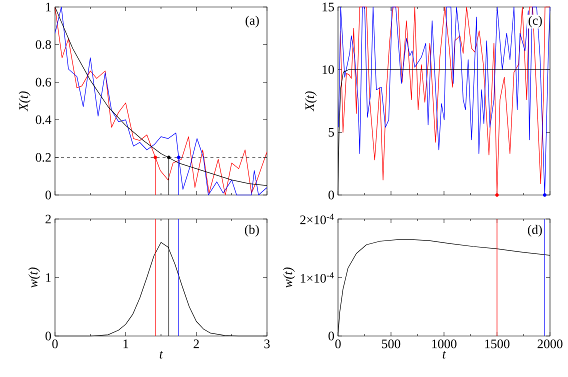 This screenshot has width=568, height=377. Describe the element at coordinates (251, 230) in the screenshot. I see `annotation: (b)` at that location.